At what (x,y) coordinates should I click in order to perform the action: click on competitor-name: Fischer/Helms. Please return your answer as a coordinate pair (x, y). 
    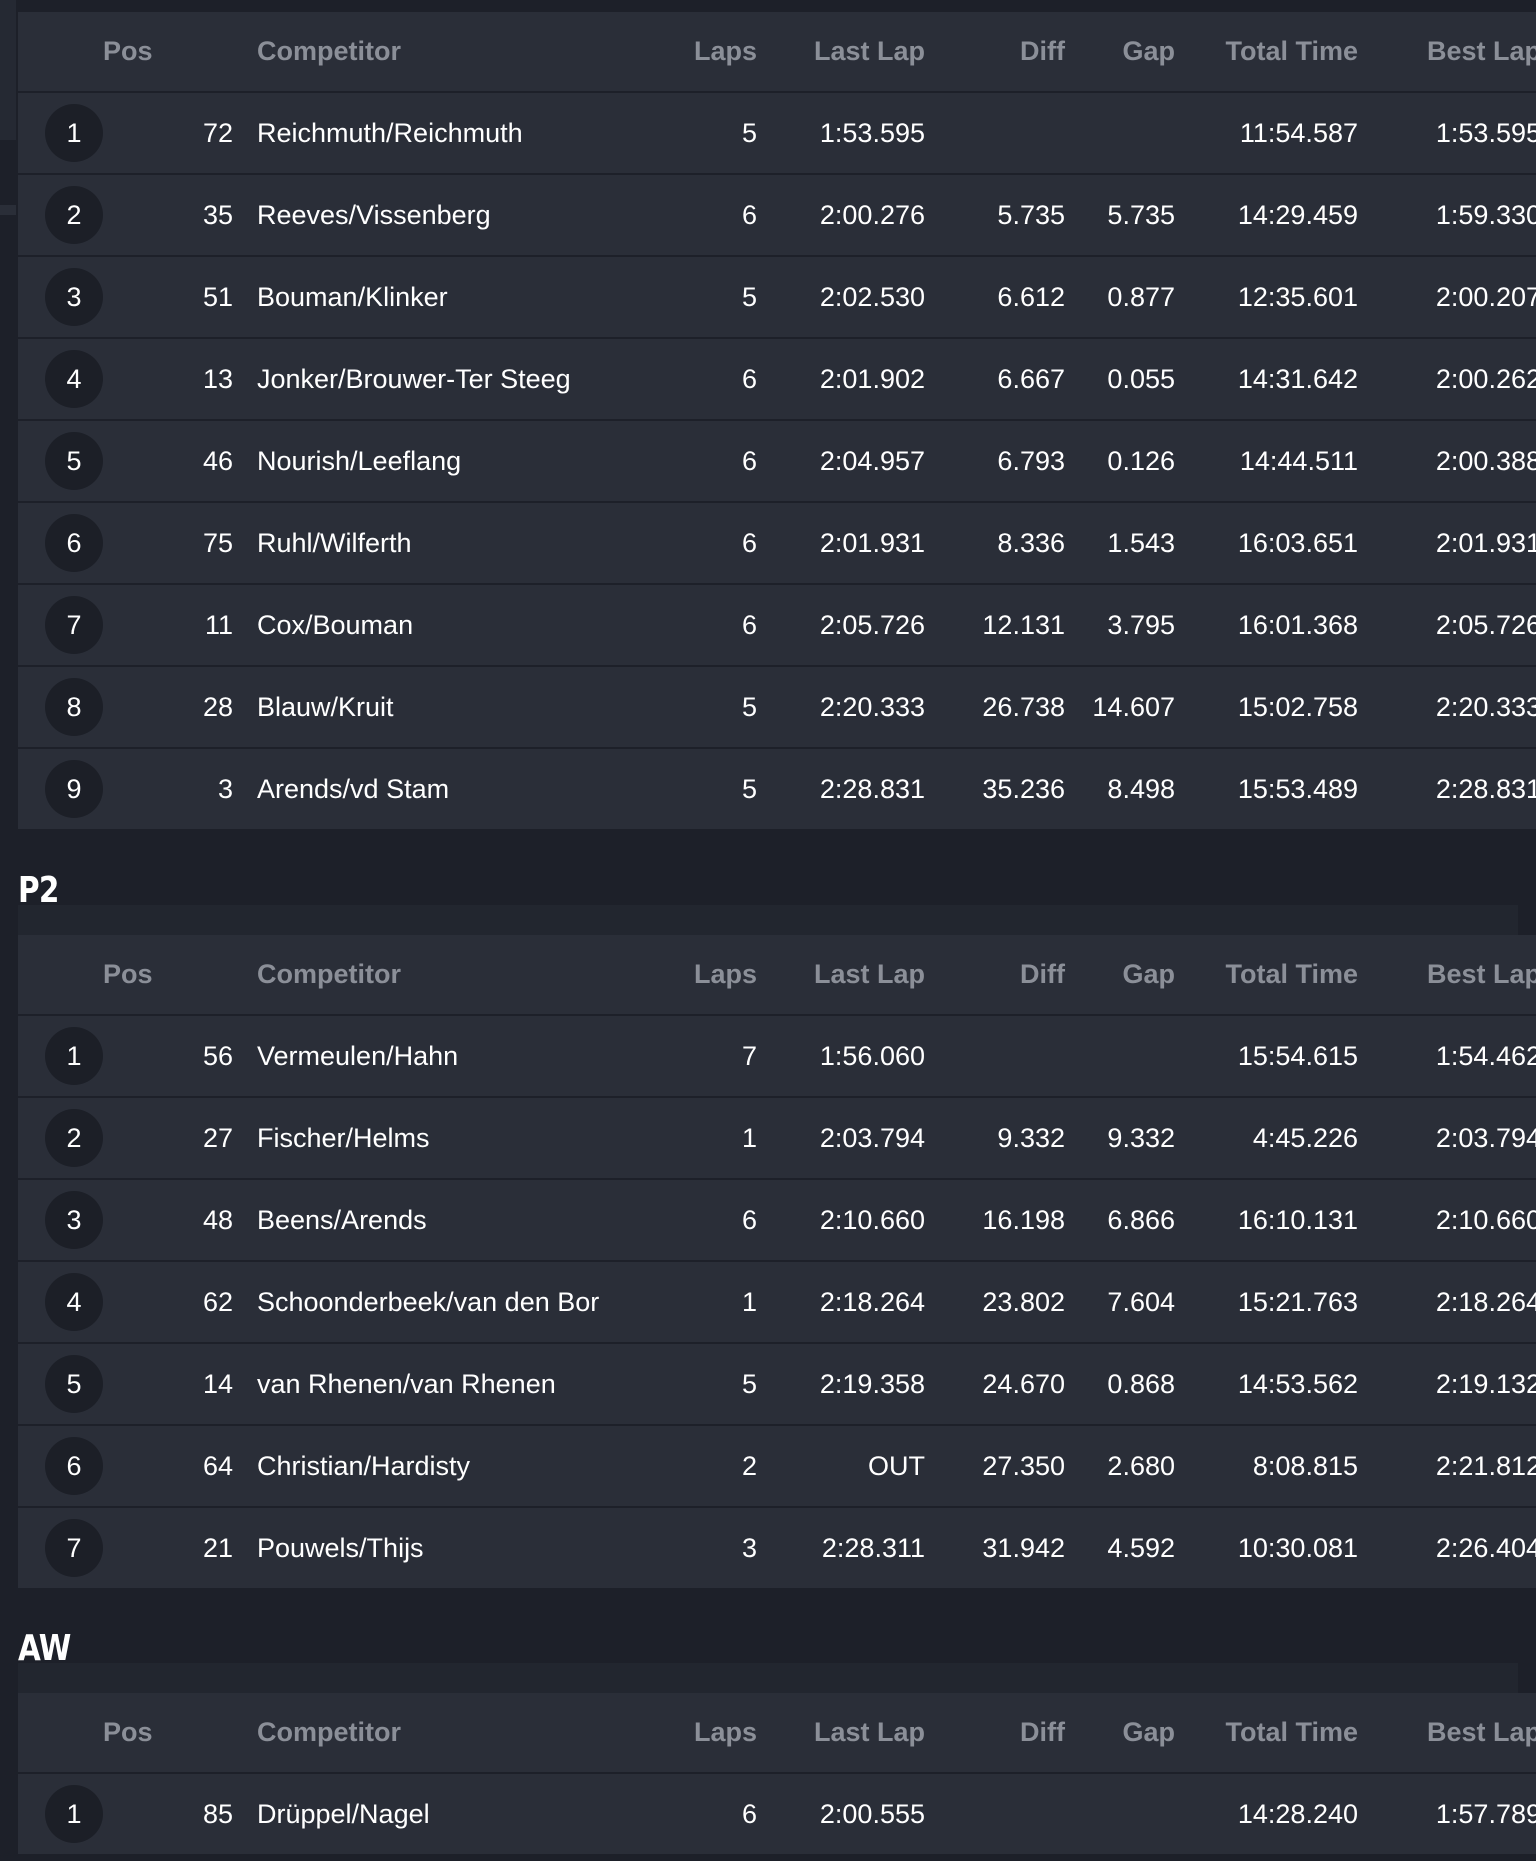
    Looking at the image, I should click on (455, 1138).